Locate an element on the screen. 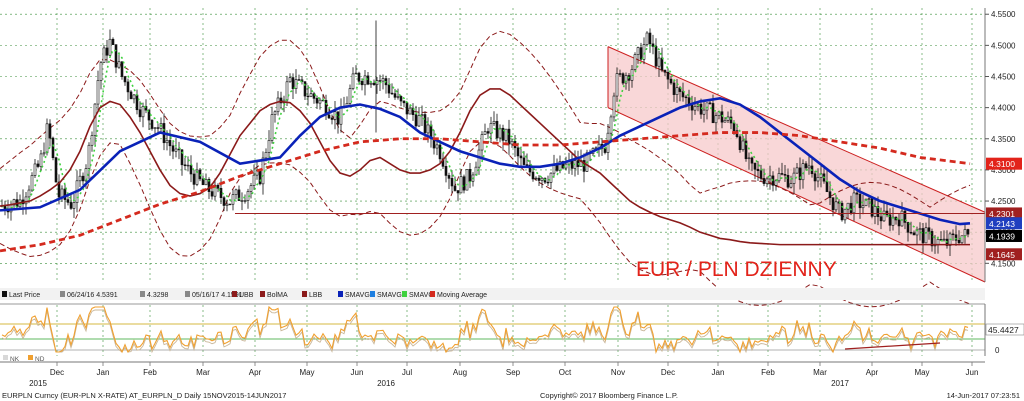  rsi-value-box is located at coordinates (1004, 329).